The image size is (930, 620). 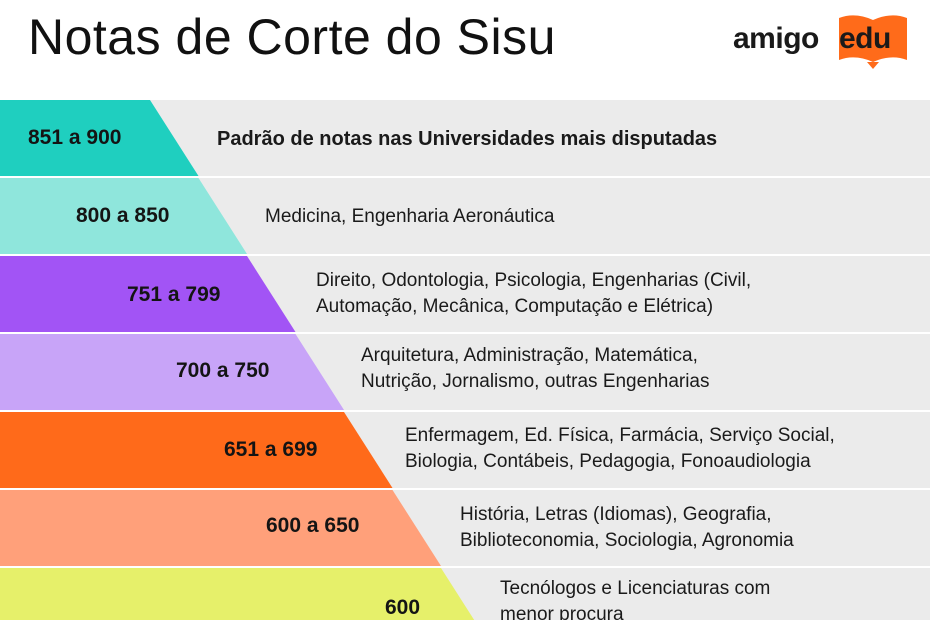 I want to click on book-icon, so click(x=873, y=42).